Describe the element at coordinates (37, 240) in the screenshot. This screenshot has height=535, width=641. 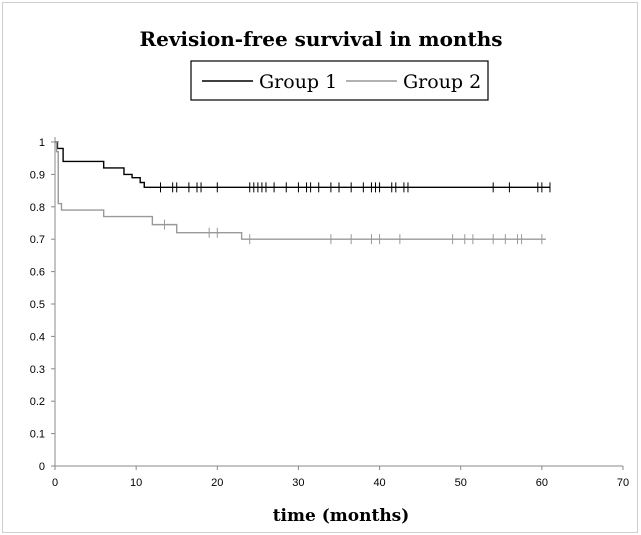
I see `y-tick-label: 0.7` at that location.